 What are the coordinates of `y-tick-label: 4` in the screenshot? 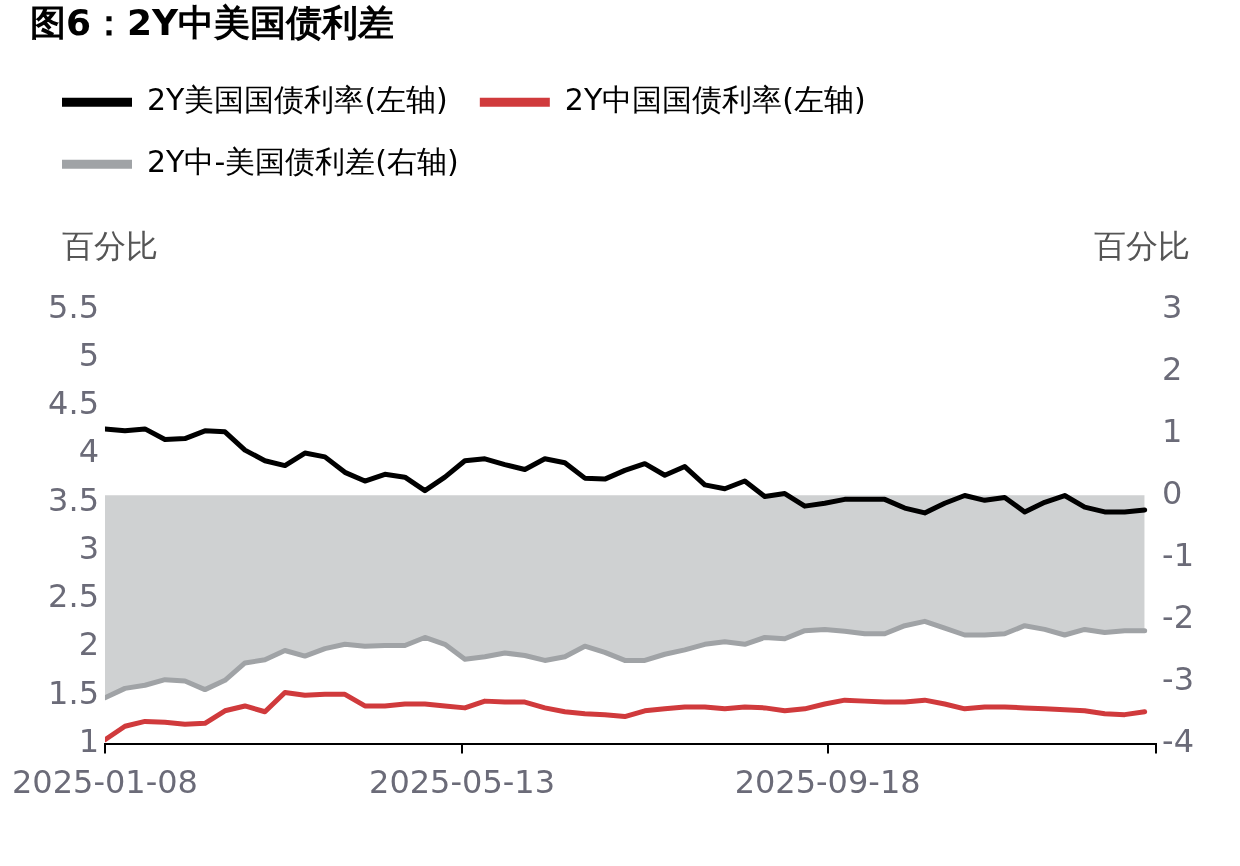 It's located at (88, 451).